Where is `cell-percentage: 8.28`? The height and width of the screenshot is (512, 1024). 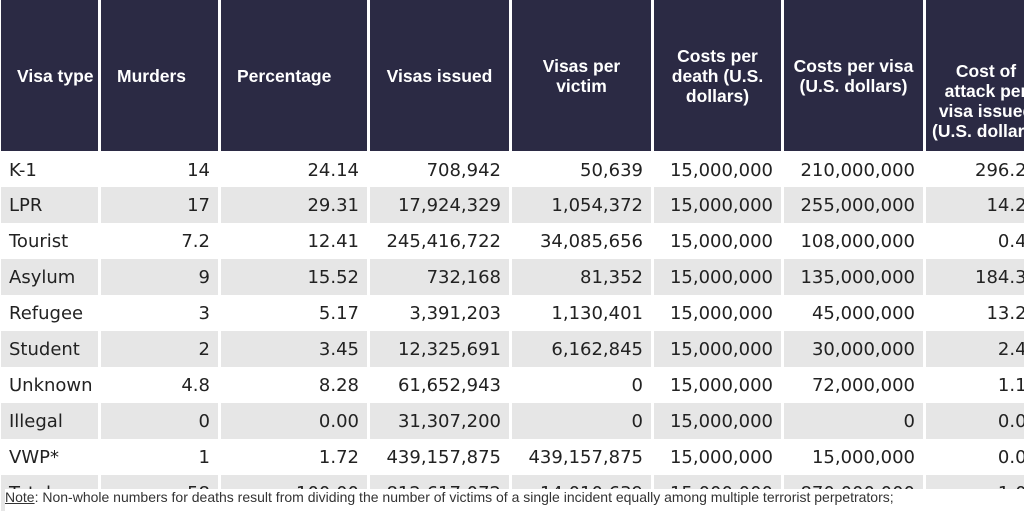 cell-percentage: 8.28 is located at coordinates (294, 385).